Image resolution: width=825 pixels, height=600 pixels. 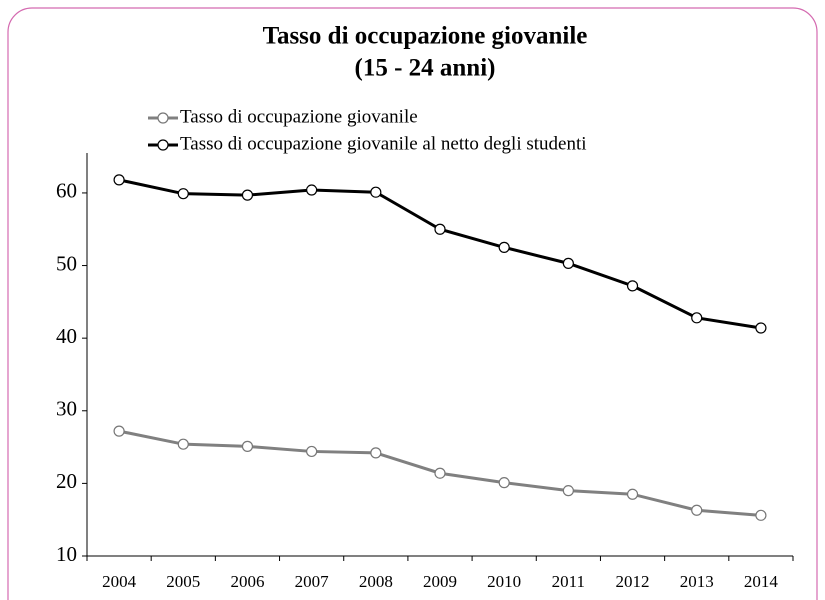 What do you see at coordinates (66, 481) in the screenshot?
I see `y-tick-label: 20` at bounding box center [66, 481].